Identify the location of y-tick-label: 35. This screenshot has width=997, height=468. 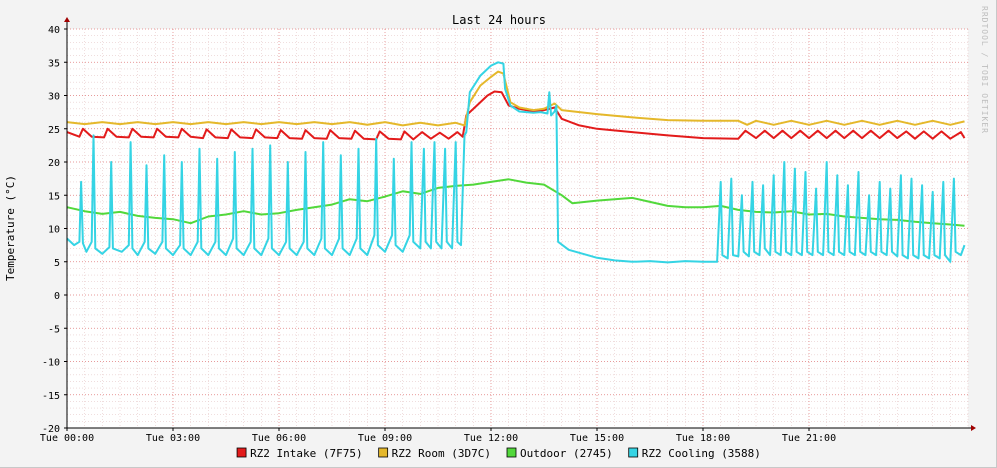
(54, 63).